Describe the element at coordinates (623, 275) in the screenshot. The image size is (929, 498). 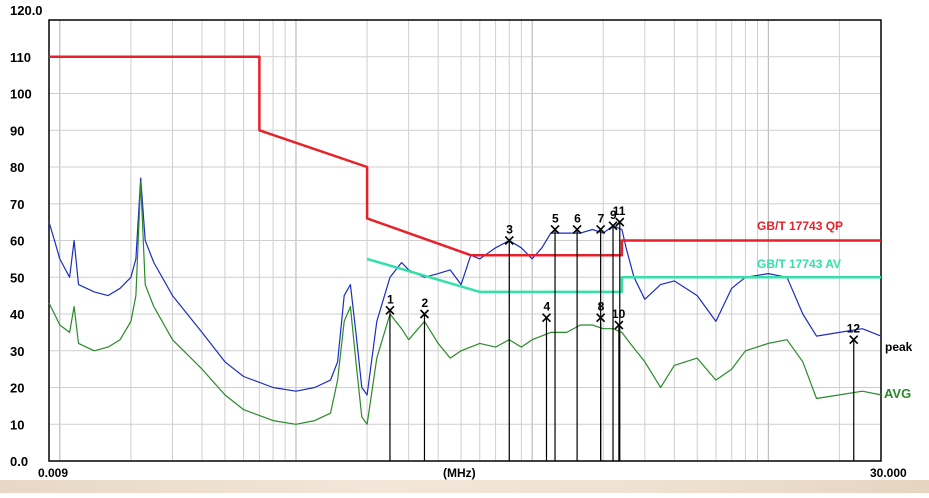
I see `av-limit-line` at that location.